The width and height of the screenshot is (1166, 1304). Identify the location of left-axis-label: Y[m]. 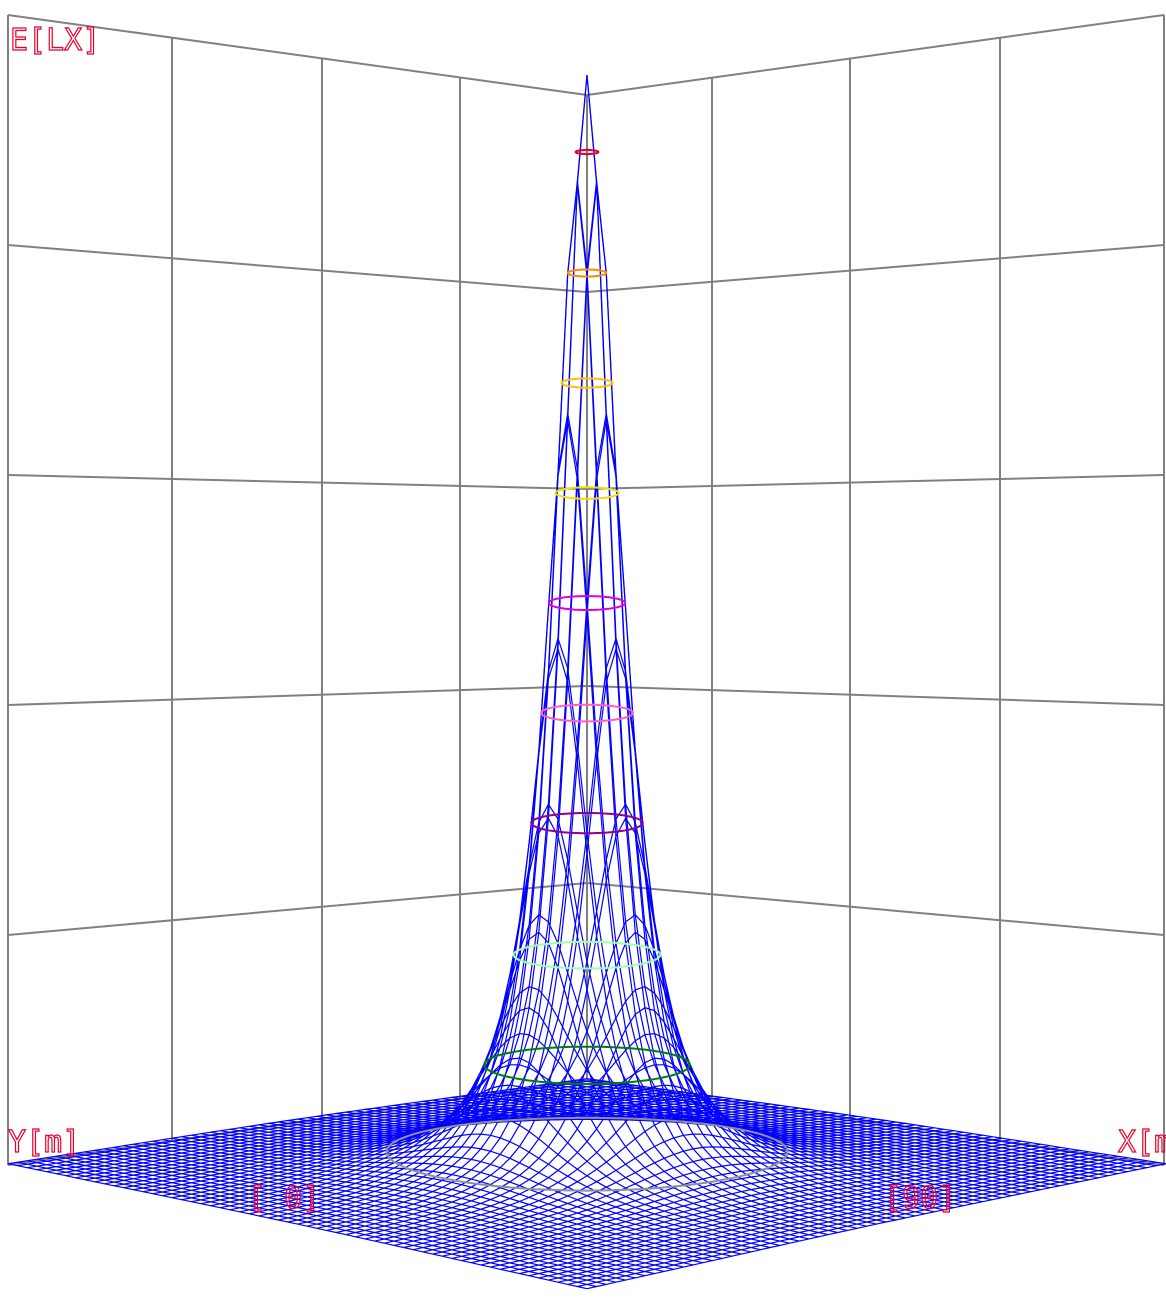
(44, 1142).